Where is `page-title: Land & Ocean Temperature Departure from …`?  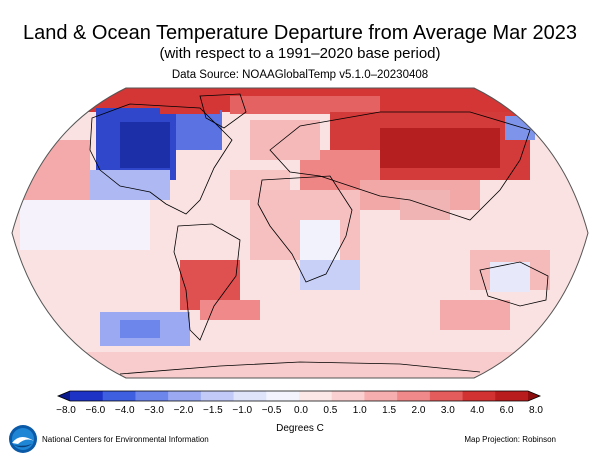 page-title: Land & Ocean Temperature Departure from … is located at coordinates (300, 33).